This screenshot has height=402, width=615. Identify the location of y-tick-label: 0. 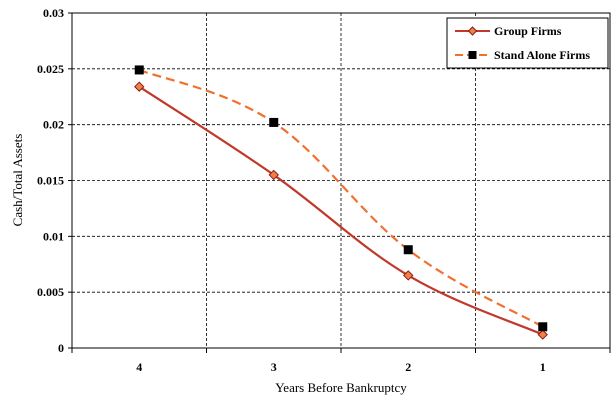
(61, 348).